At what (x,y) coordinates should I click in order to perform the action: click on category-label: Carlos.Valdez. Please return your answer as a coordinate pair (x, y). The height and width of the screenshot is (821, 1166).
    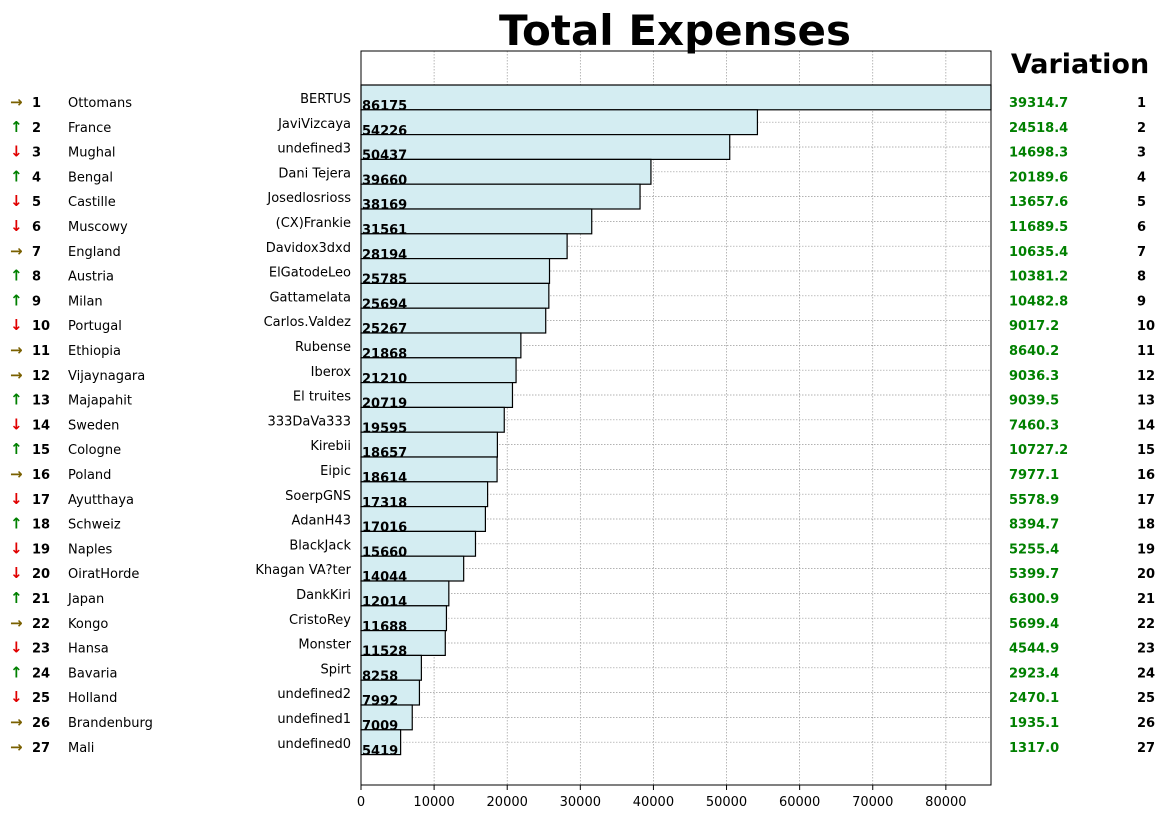
    Looking at the image, I should click on (308, 322).